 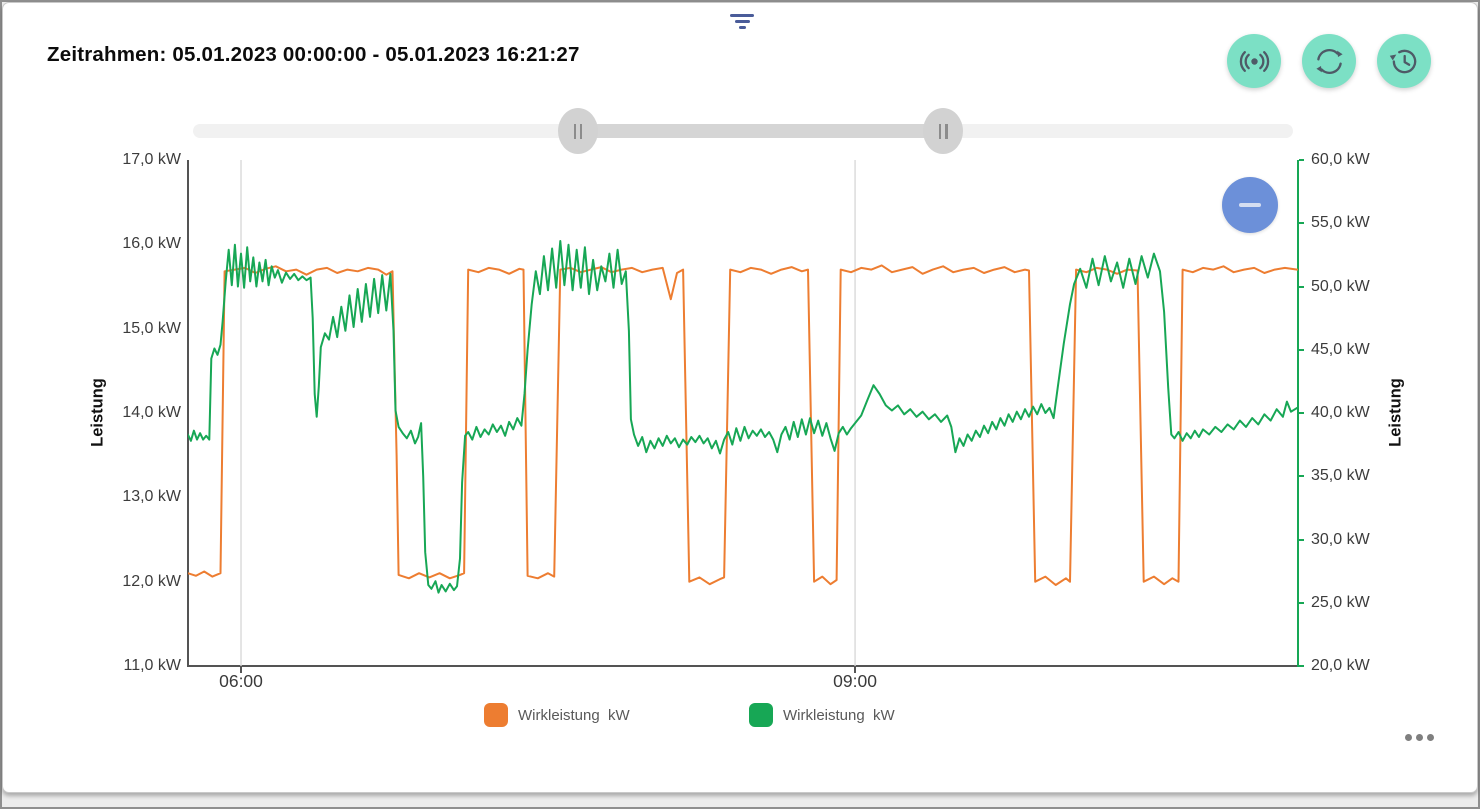 I want to click on refresh-icon, so click(x=1329, y=61).